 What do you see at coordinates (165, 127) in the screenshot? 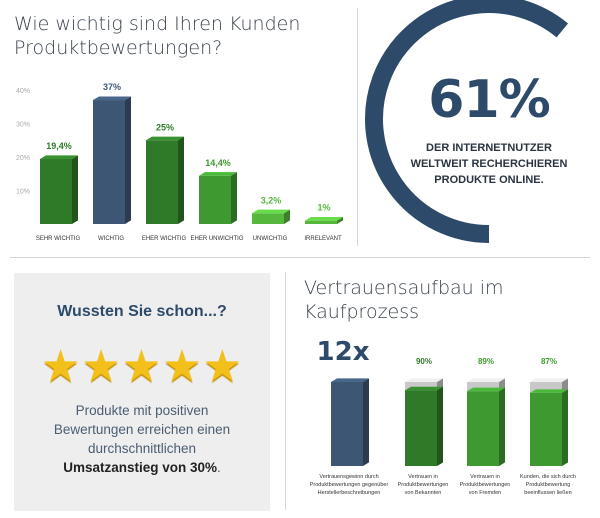
I see `chart1-value-label: 25%` at bounding box center [165, 127].